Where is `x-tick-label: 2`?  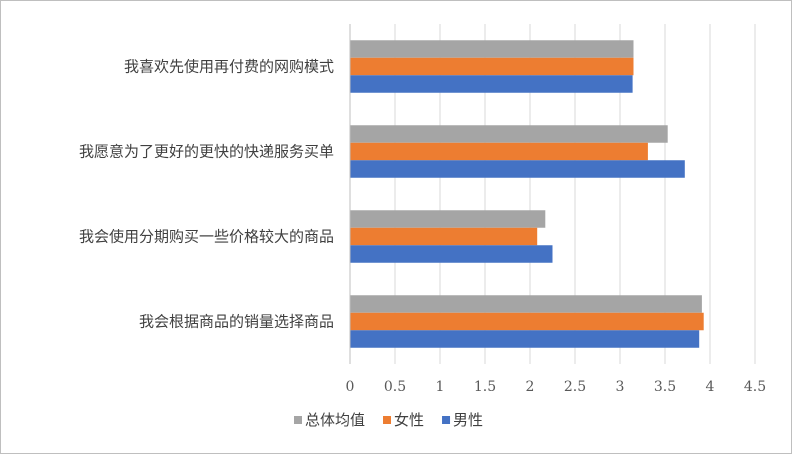
x-tick-label: 2 is located at coordinates (530, 387).